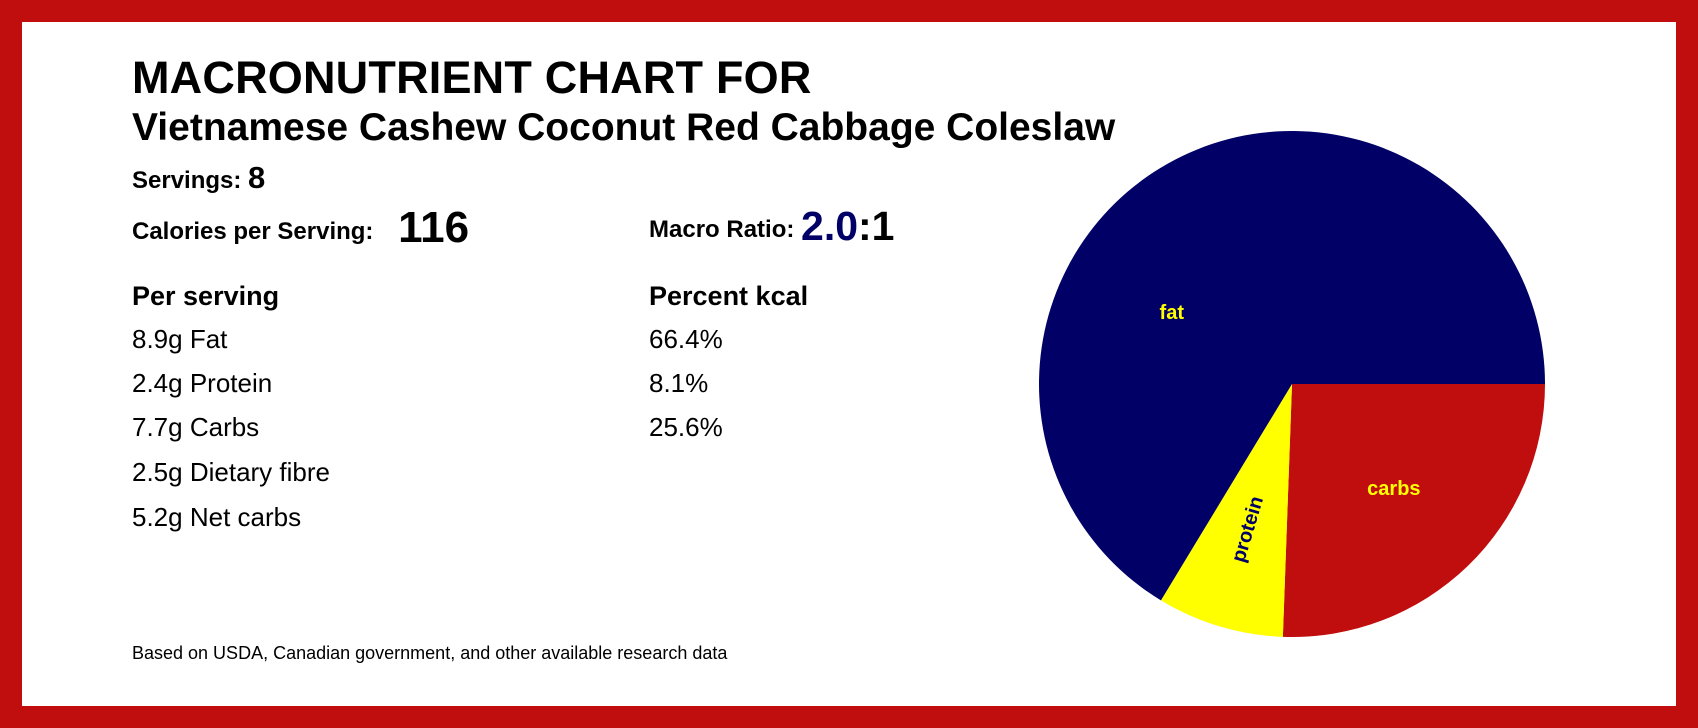 The height and width of the screenshot is (728, 1698). Describe the element at coordinates (830, 226) in the screenshot. I see `macro-ratio-value: 2.0` at that location.